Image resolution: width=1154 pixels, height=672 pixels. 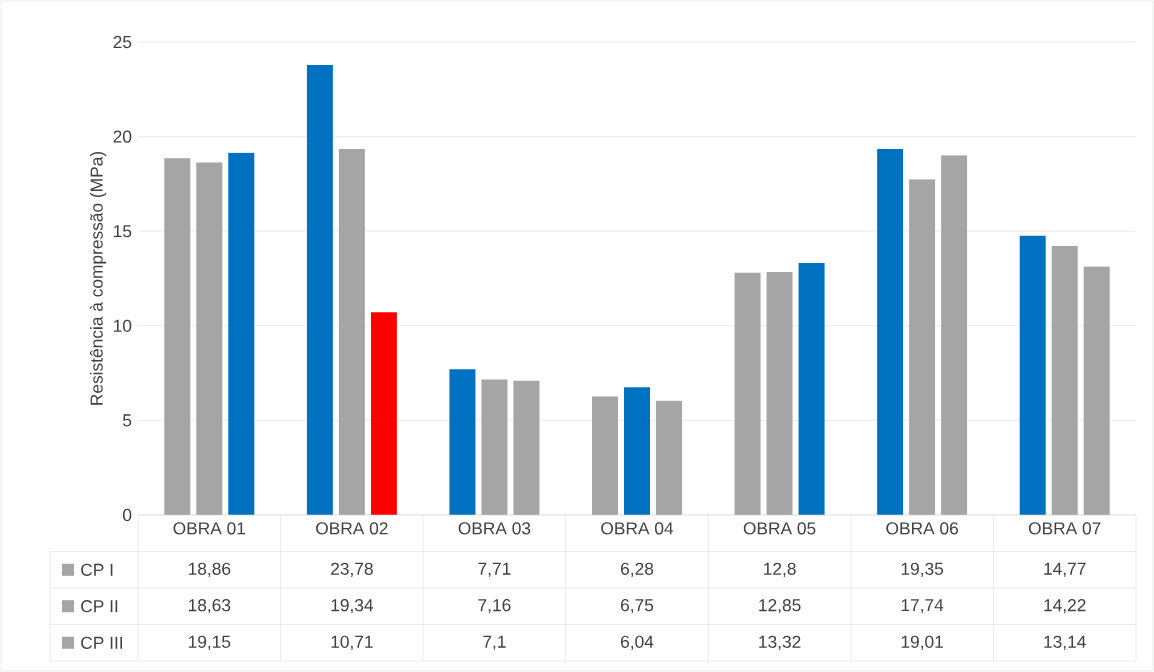 What do you see at coordinates (209, 642) in the screenshot?
I see `data-label: 19,15` at bounding box center [209, 642].